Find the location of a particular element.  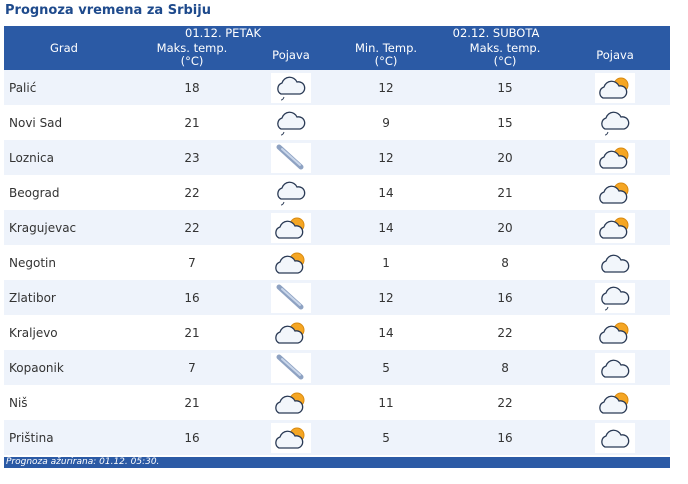

col-header-max-day1: Maks. temp. (°C) is located at coordinates (192, 55).